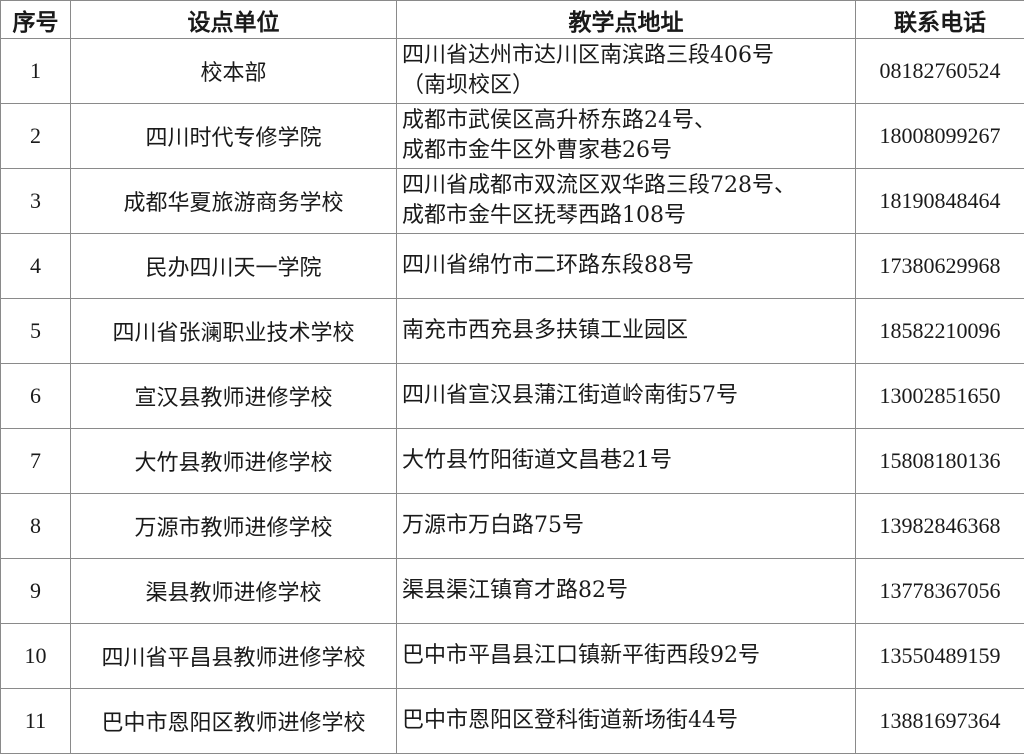 The image size is (1024, 754). What do you see at coordinates (36, 461) in the screenshot?
I see `row-index: 7` at bounding box center [36, 461].